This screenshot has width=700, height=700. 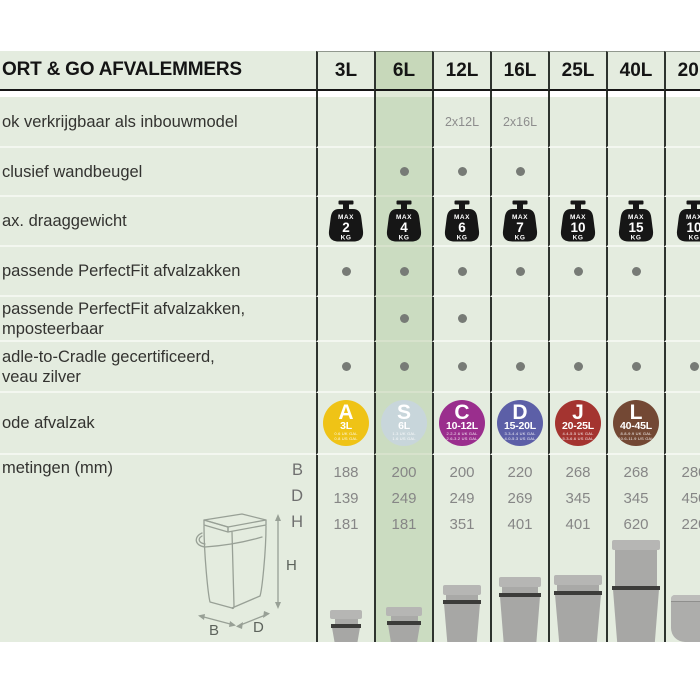 What do you see at coordinates (636, 413) in the screenshot?
I see `bag-code-letter: L` at bounding box center [636, 413].